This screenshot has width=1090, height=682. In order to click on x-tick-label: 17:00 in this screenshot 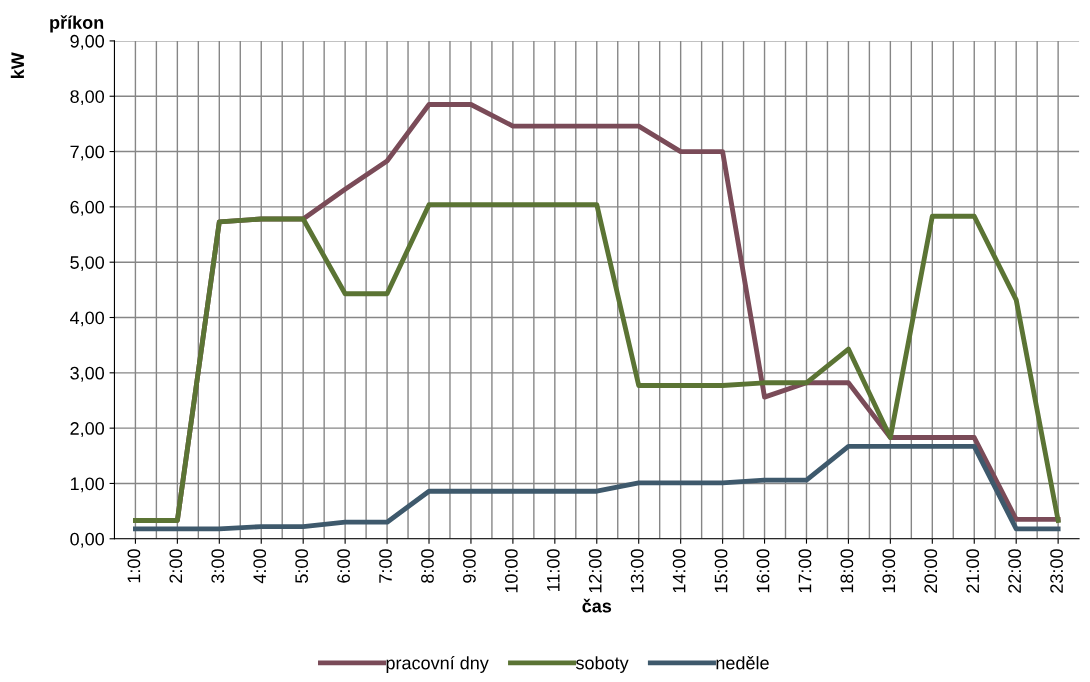, I will do `click(805, 571)`.